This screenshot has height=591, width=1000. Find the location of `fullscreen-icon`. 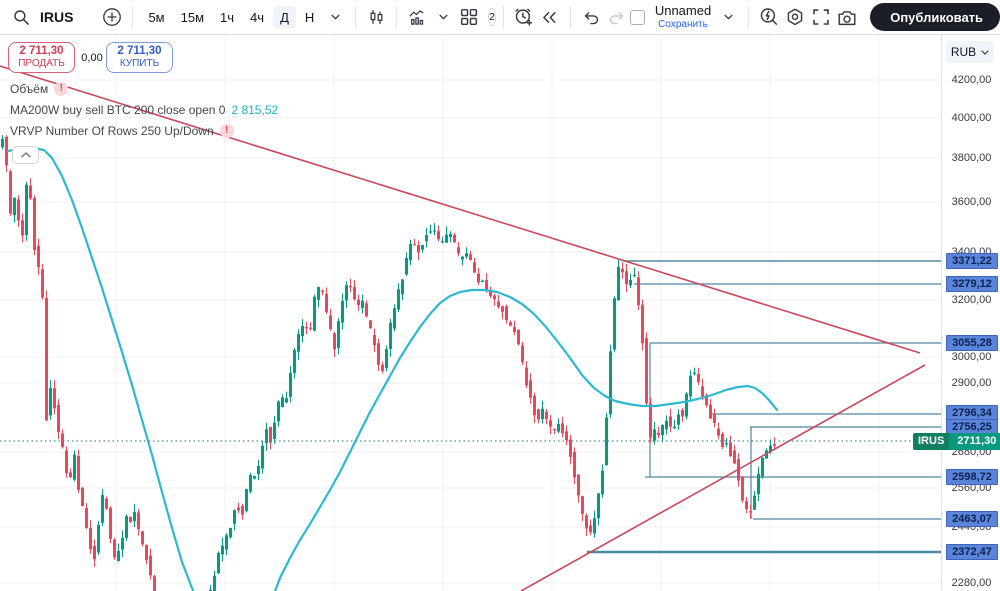

fullscreen-icon is located at coordinates (821, 17).